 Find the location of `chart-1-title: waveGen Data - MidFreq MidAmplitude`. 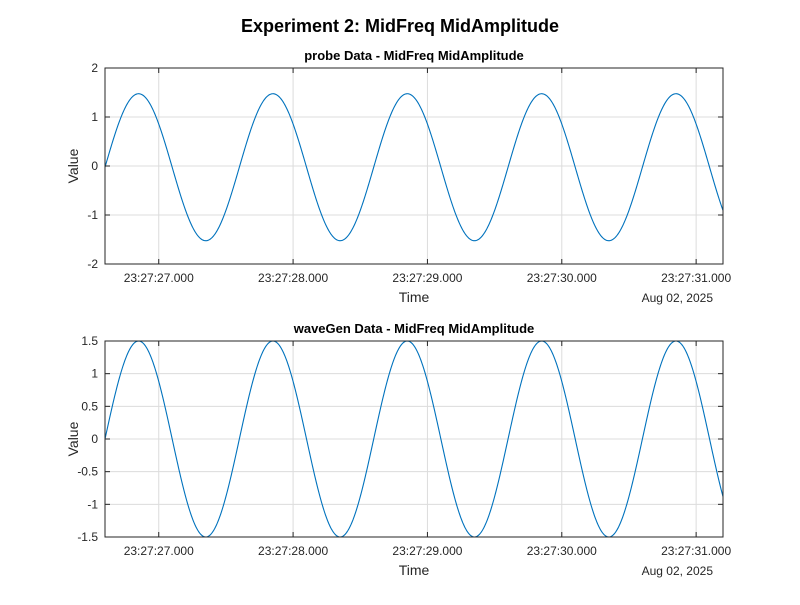

chart-1-title: waveGen Data - MidFreq MidAmplitude is located at coordinates (414, 328).